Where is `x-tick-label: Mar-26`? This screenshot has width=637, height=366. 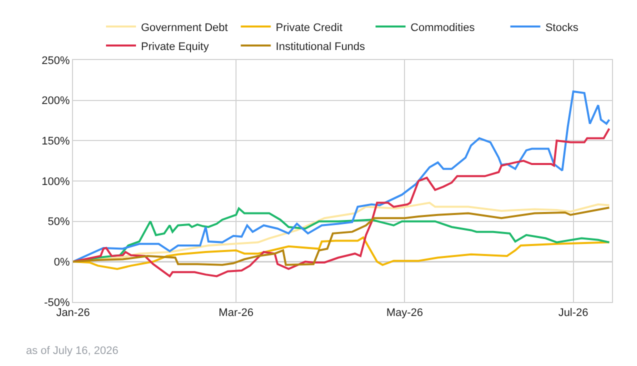 x-tick-label: Mar-26 is located at coordinates (236, 313).